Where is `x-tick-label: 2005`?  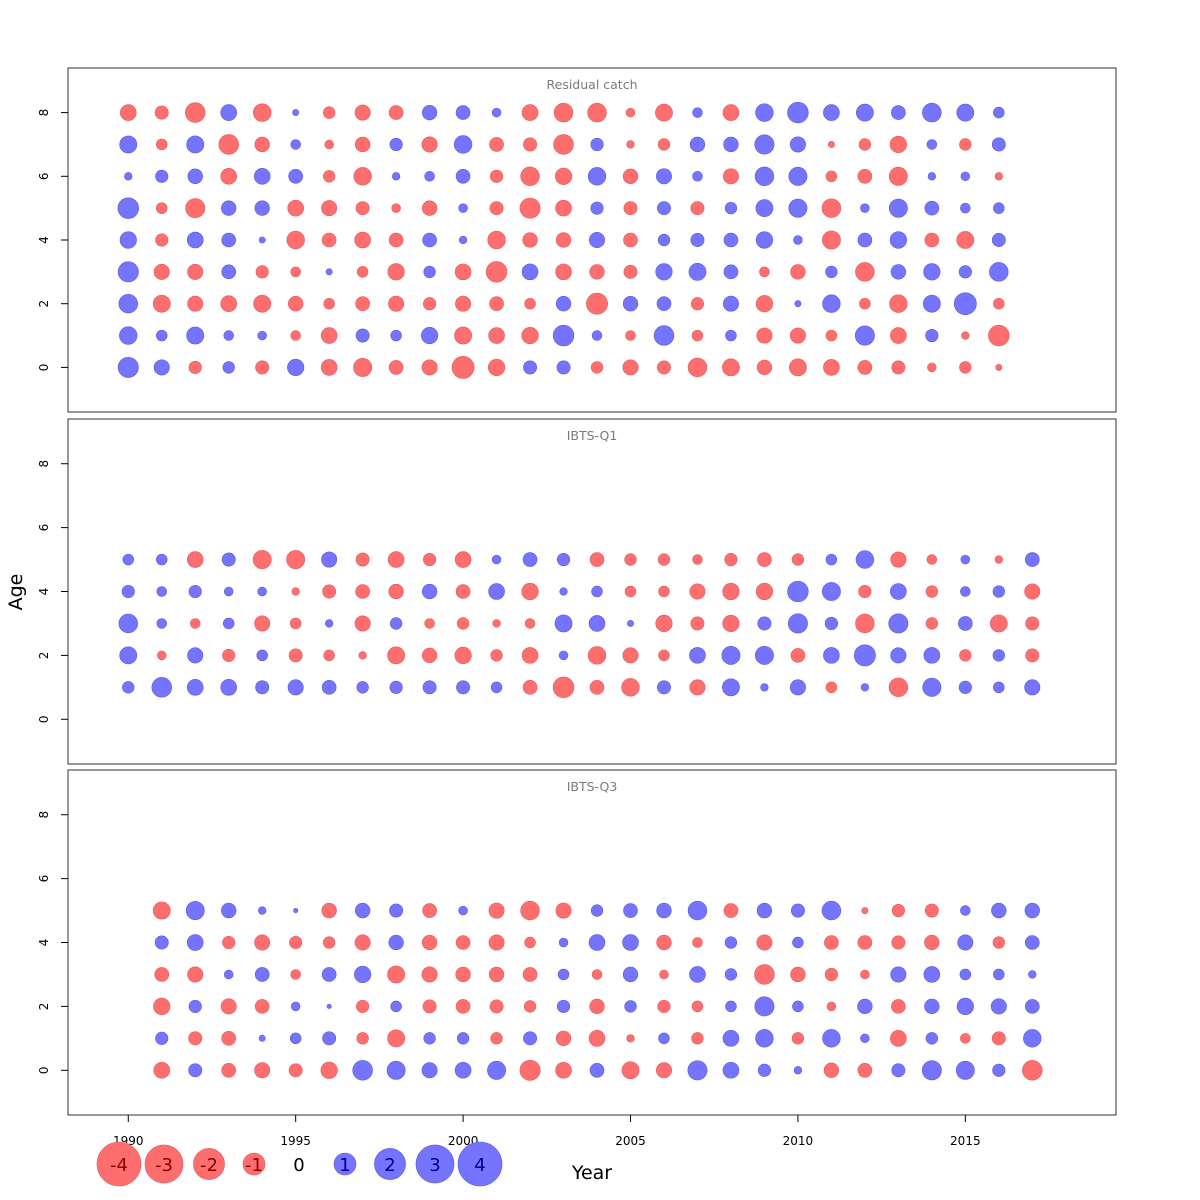
x-tick-label: 2005 is located at coordinates (630, 1141).